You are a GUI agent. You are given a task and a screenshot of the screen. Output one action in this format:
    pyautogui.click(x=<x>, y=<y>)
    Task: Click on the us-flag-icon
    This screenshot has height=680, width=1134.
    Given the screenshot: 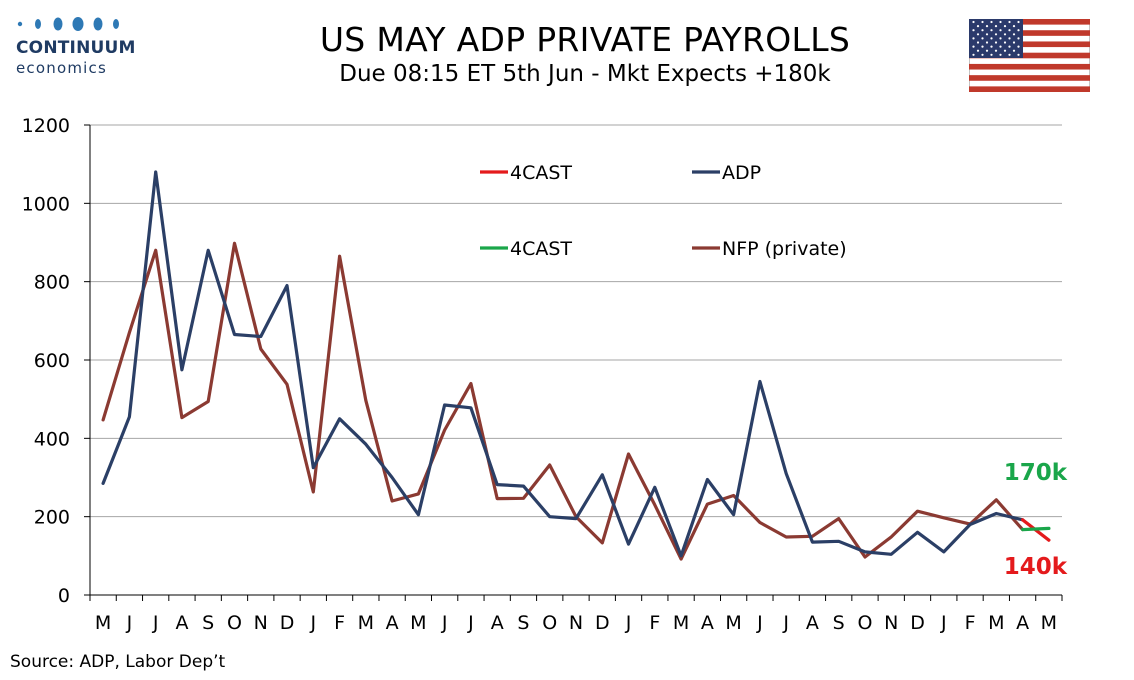 What is the action you would take?
    pyautogui.click(x=1029, y=55)
    